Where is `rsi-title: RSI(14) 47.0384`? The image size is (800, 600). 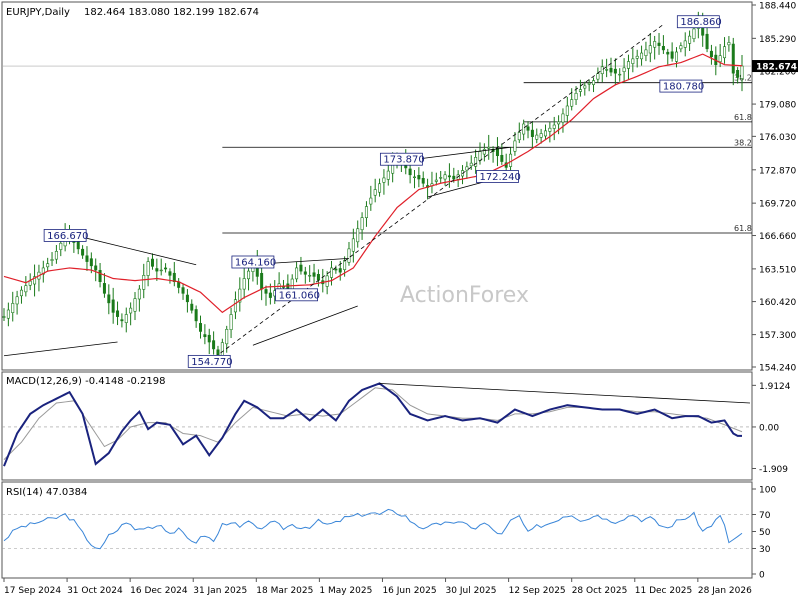 rsi-title: RSI(14) 47.0384 is located at coordinates (46, 492).